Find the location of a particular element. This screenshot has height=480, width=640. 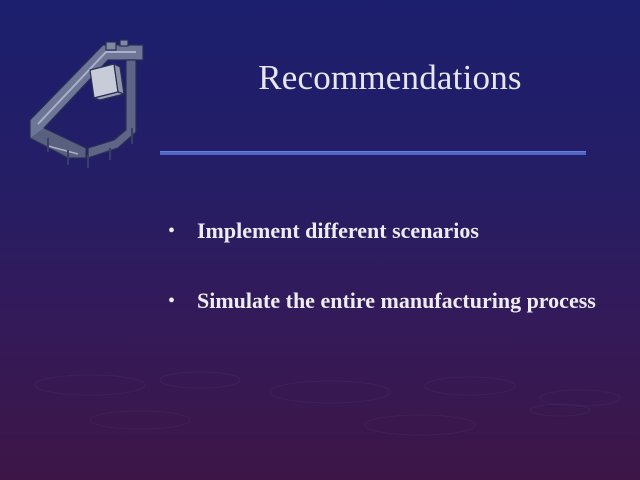

bullet-text: Implement different scenarios is located at coordinates (338, 230).